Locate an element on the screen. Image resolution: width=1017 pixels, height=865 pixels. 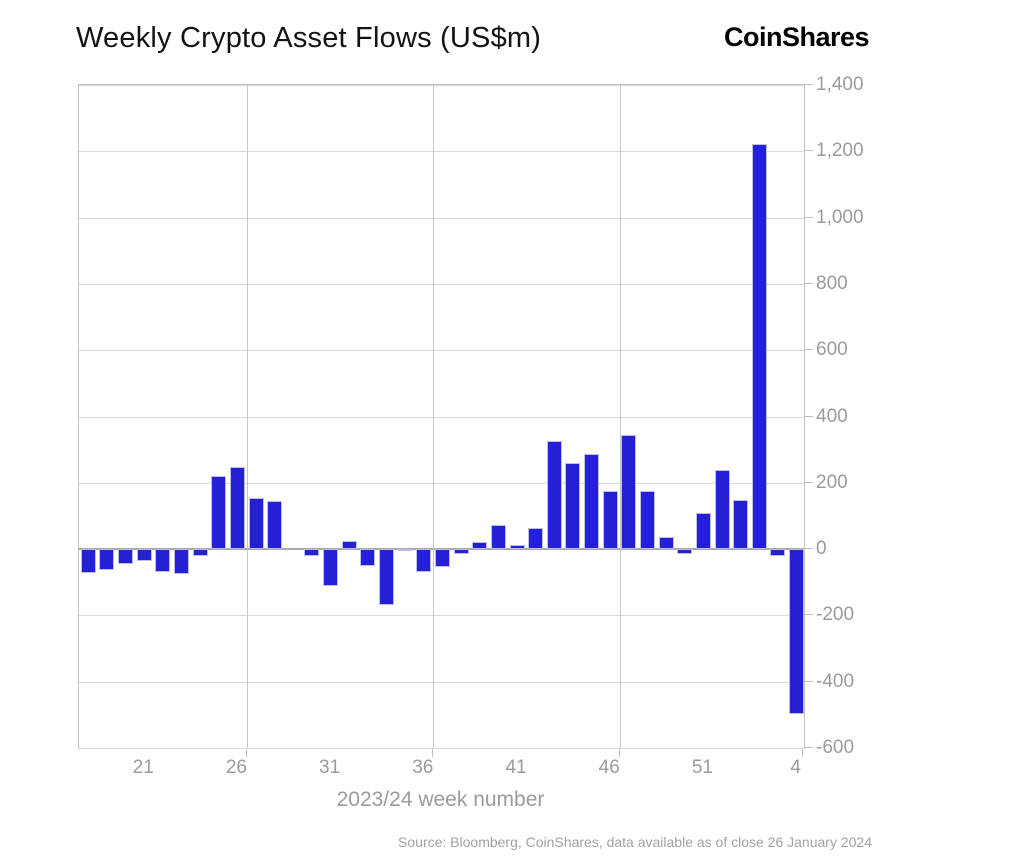
x-tick-label: 36 is located at coordinates (423, 767).